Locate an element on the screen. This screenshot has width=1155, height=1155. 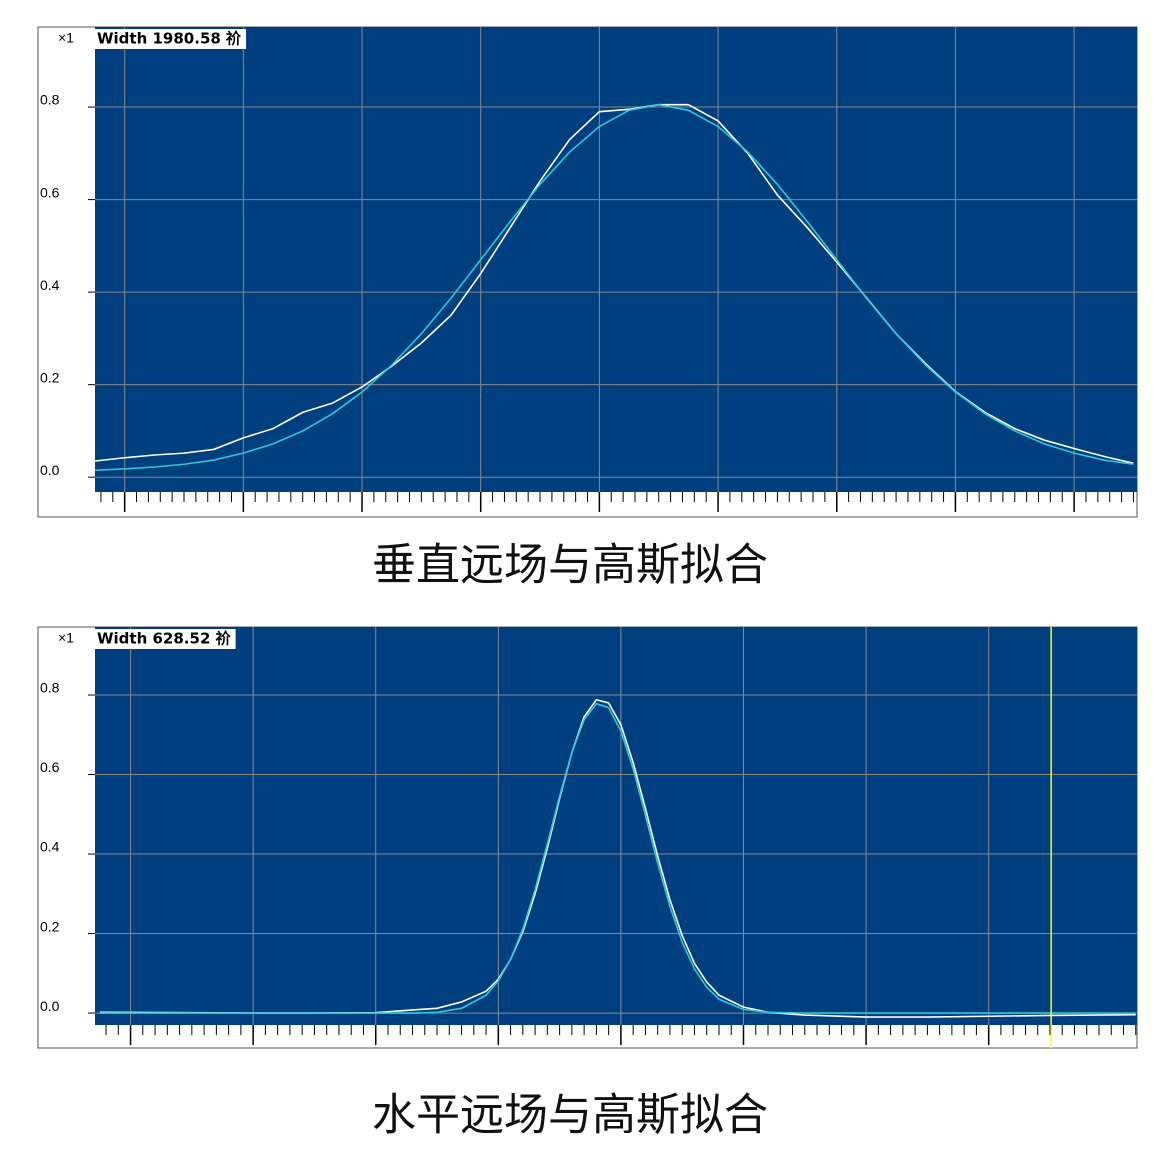
width-label: Width 628.52 祄 is located at coordinates (164, 639).